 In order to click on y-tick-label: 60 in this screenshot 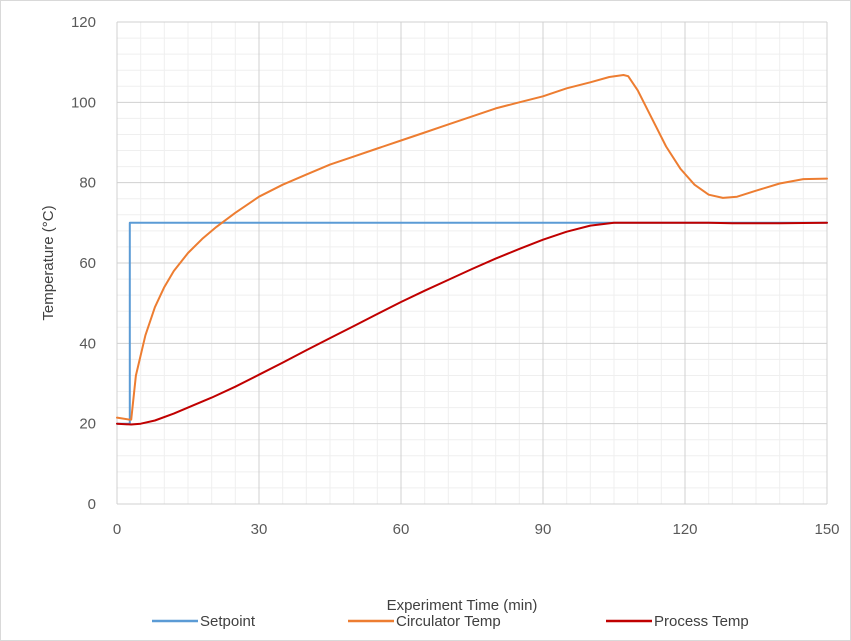, I will do `click(87, 263)`.